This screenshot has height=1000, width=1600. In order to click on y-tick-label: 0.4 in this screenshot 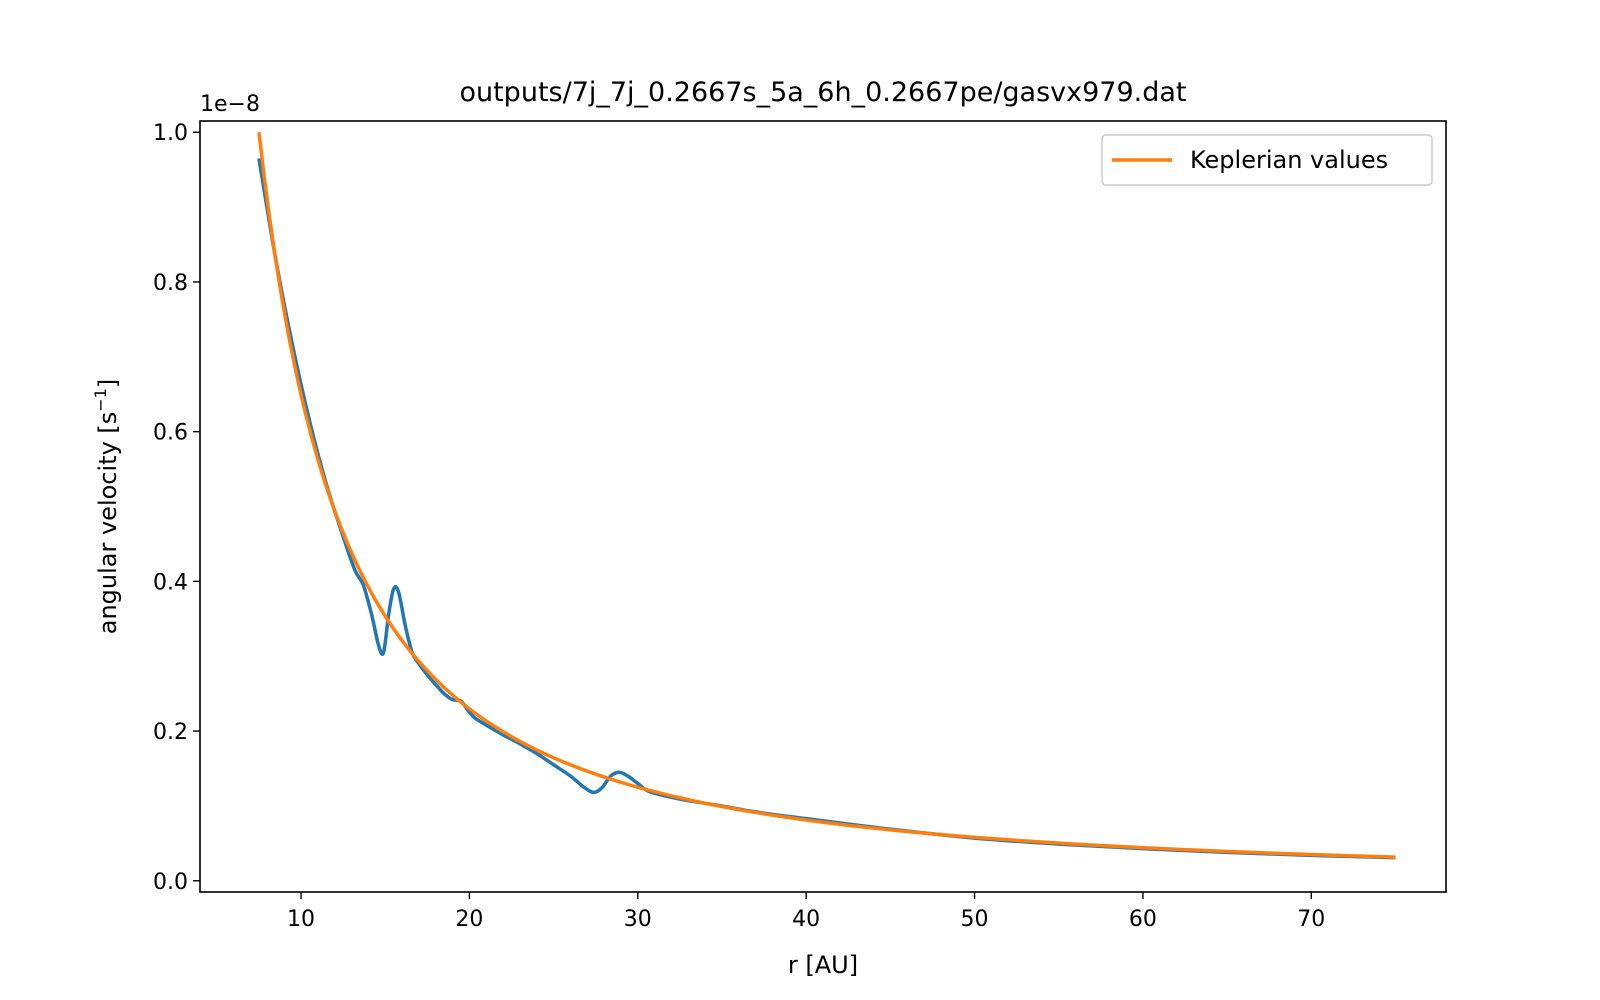, I will do `click(170, 582)`.